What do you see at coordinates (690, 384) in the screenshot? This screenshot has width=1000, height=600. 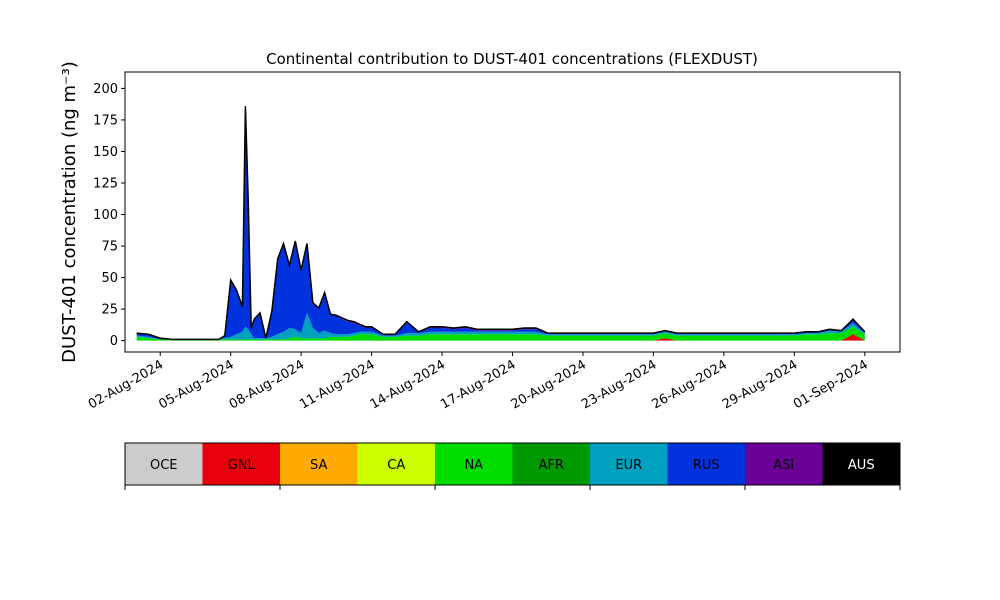 I see `x-tick-label: 26-Aug-2024` at bounding box center [690, 384].